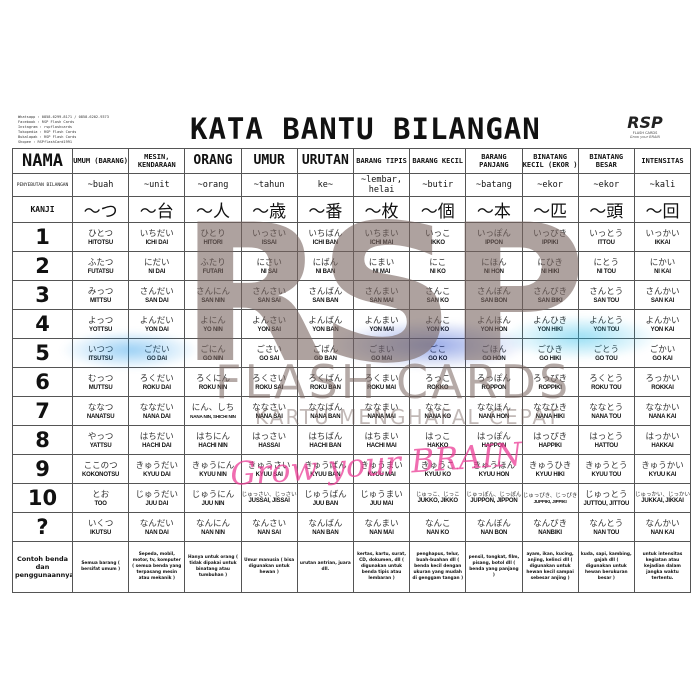  I want to click on romaji-reading: YON HON, so click(494, 329).